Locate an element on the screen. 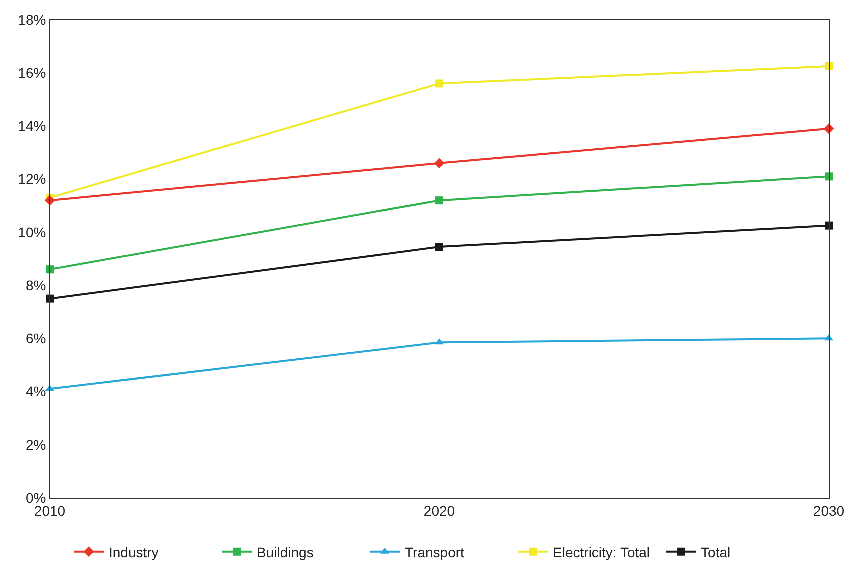  y-tick-label: 8% is located at coordinates (36, 285).